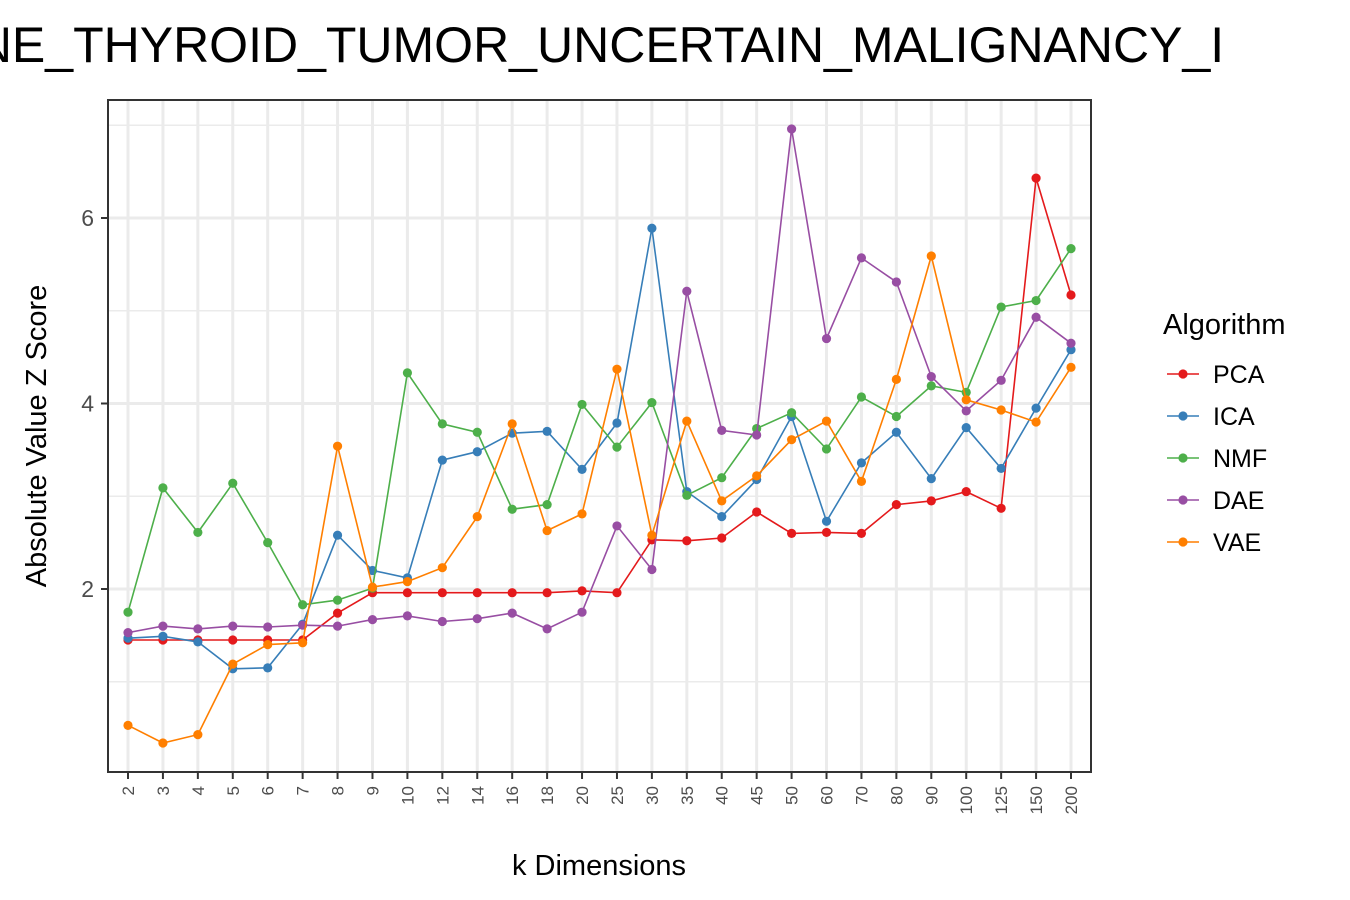 Image resolution: width=1350 pixels, height=900 pixels. I want to click on x-tick-label: 80, so click(896, 795).